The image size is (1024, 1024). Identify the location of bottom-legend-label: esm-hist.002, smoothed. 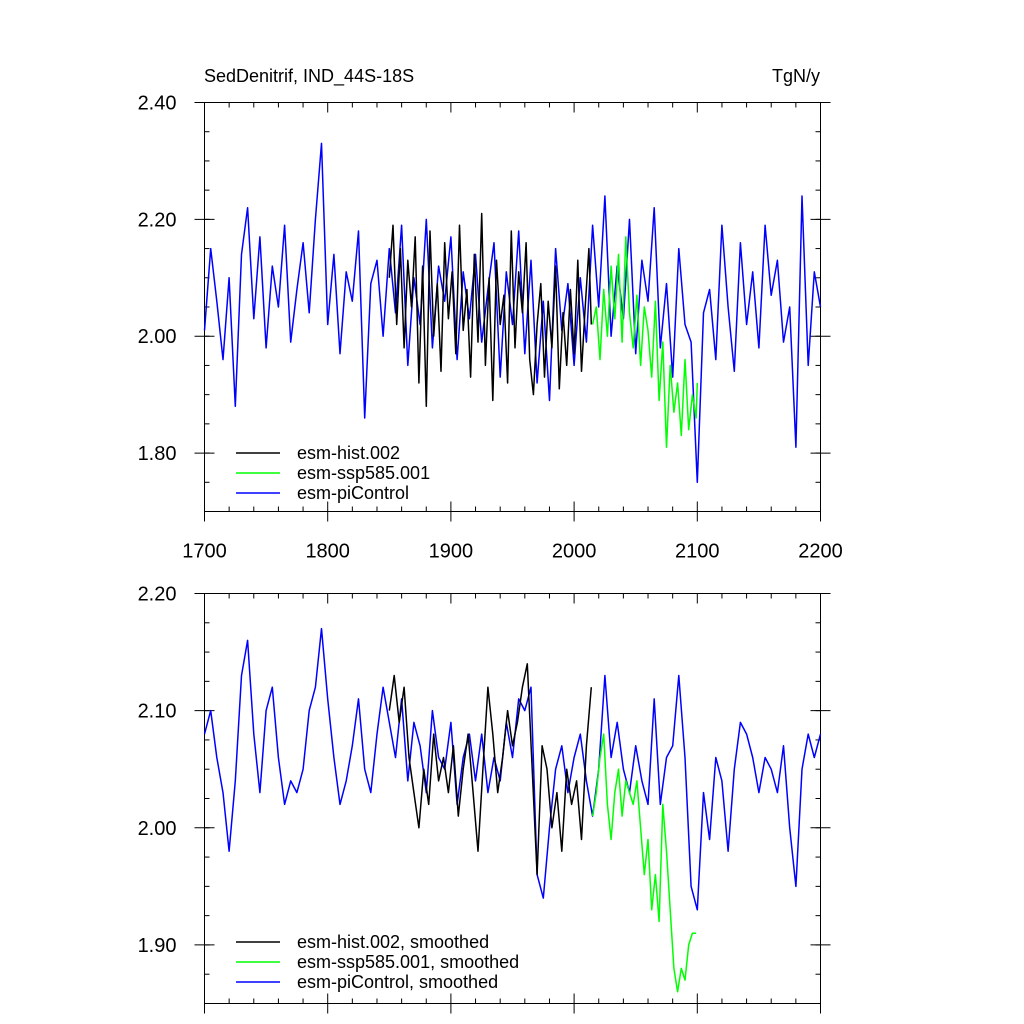
(393, 942).